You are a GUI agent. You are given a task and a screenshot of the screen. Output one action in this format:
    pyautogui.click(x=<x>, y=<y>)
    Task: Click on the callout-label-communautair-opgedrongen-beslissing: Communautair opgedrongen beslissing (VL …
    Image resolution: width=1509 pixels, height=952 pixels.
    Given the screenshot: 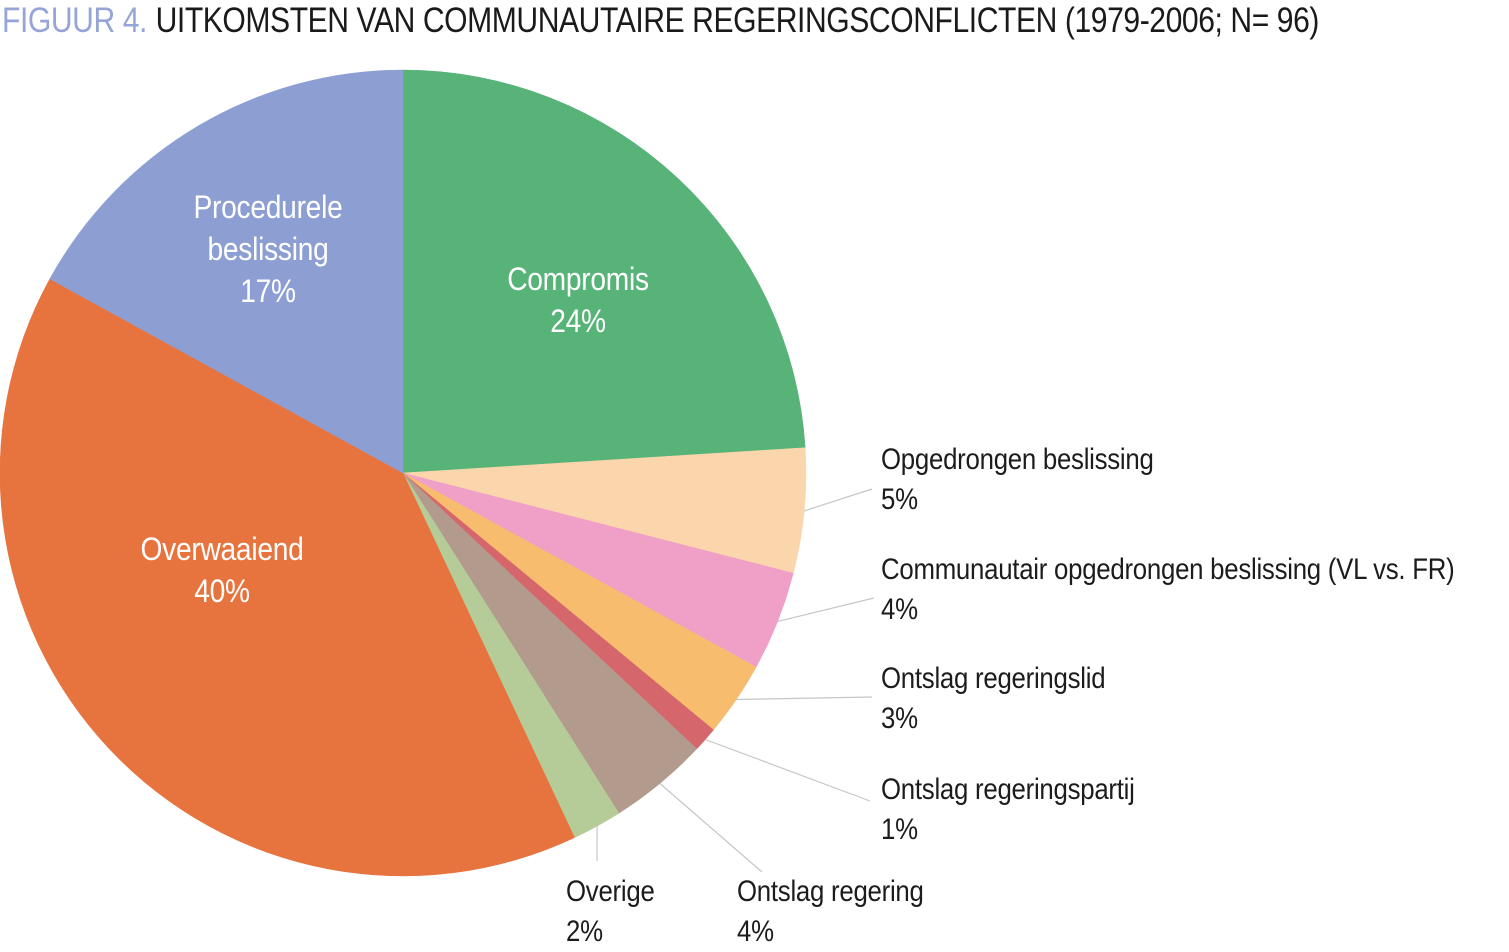 What is the action you would take?
    pyautogui.click(x=1167, y=590)
    